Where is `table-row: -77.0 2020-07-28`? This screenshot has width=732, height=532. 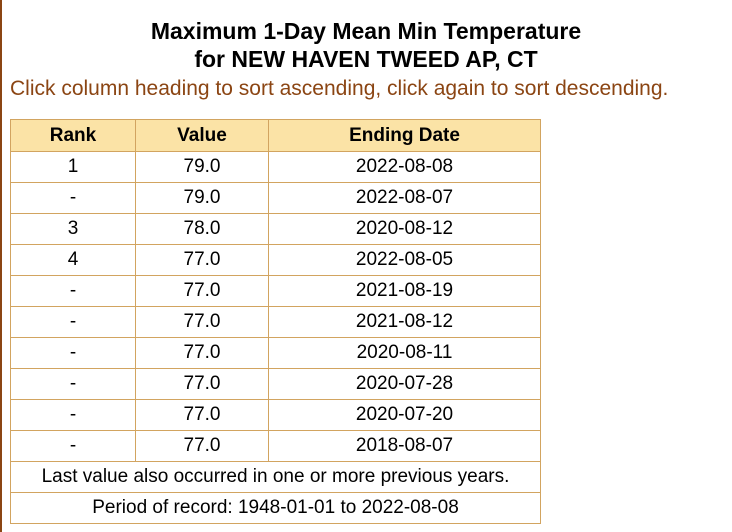
table-row: -77.0 2020-07-28 is located at coordinates (275, 384).